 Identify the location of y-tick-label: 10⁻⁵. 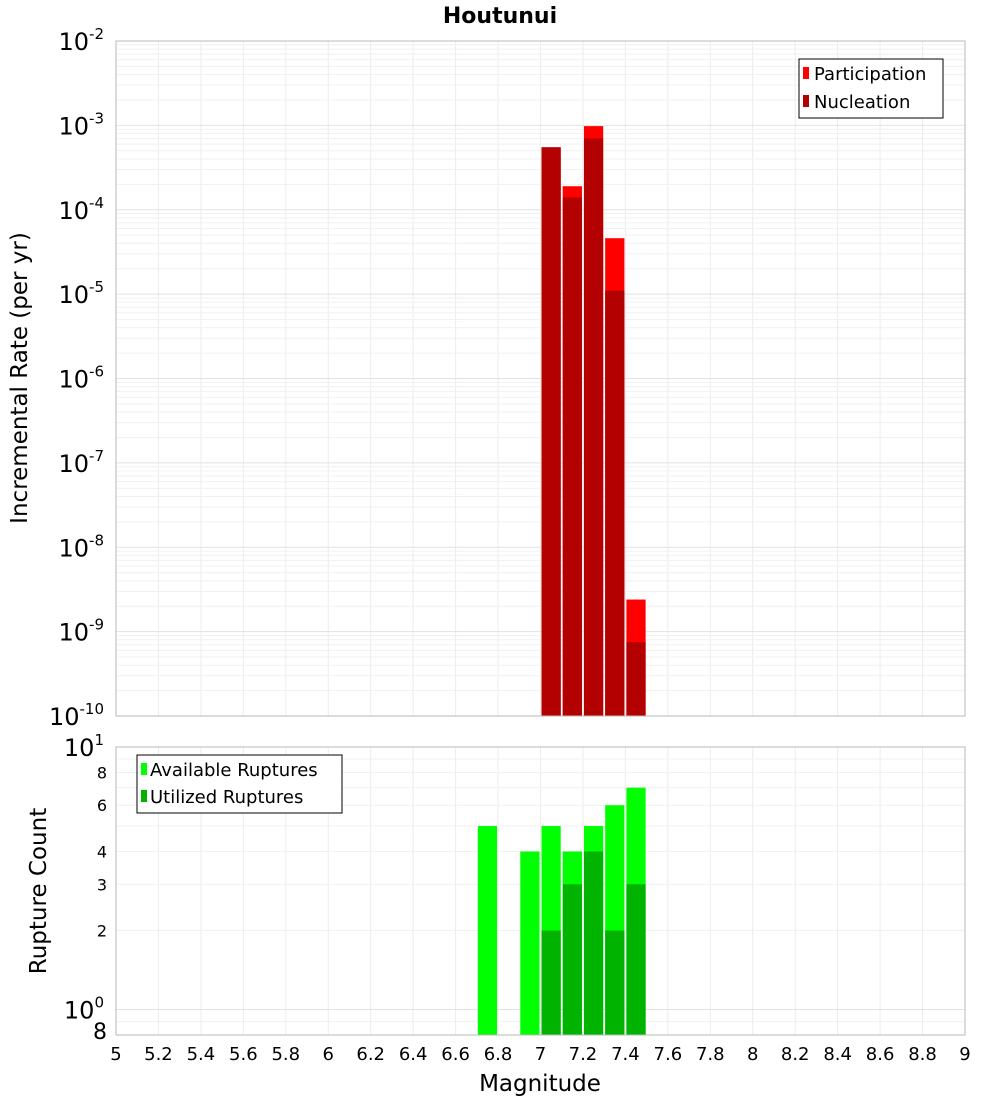
(81, 293).